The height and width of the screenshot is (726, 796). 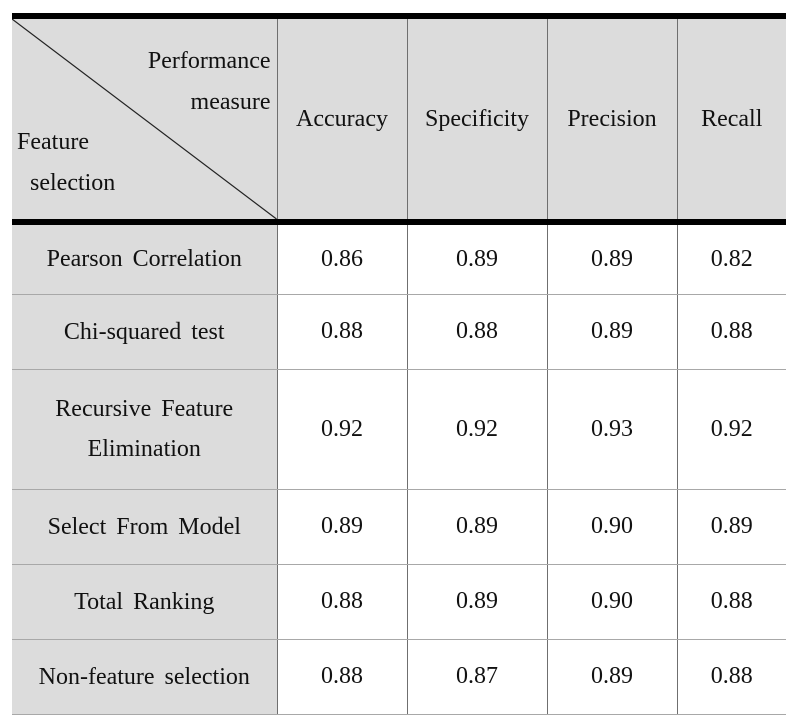 I want to click on row-label-cell: Total Ranking, so click(x=145, y=602).